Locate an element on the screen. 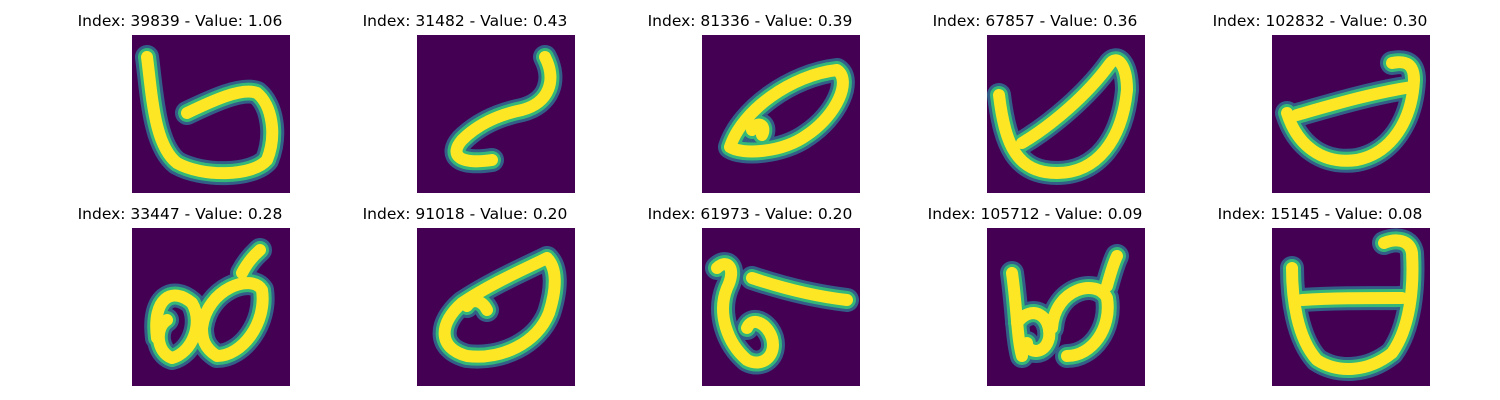 The image size is (1500, 400). panel: Index: 39839 - Value: 1.06 is located at coordinates (180, 106).